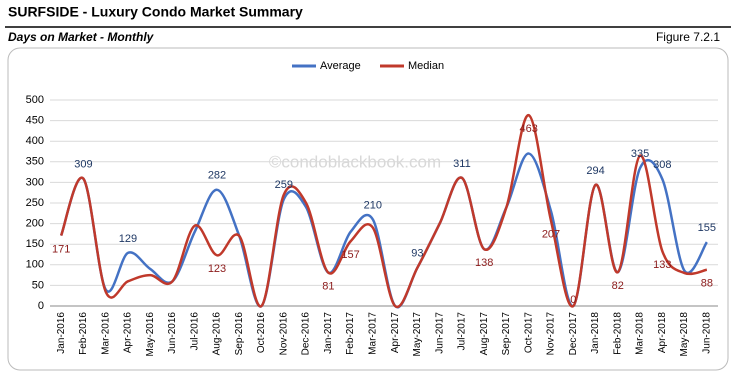 Image resolution: width=736 pixels, height=382 pixels. What do you see at coordinates (417, 334) in the screenshot?
I see `x-tick-label: May-2017` at bounding box center [417, 334].